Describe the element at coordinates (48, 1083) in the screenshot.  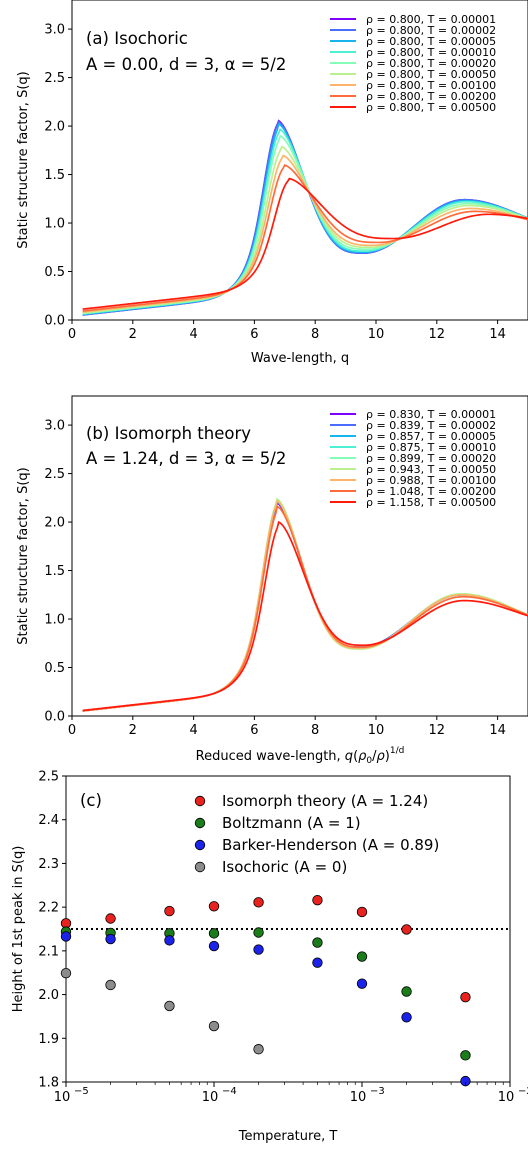
I see `panel-c-y-tick-label: 1.8` at that location.